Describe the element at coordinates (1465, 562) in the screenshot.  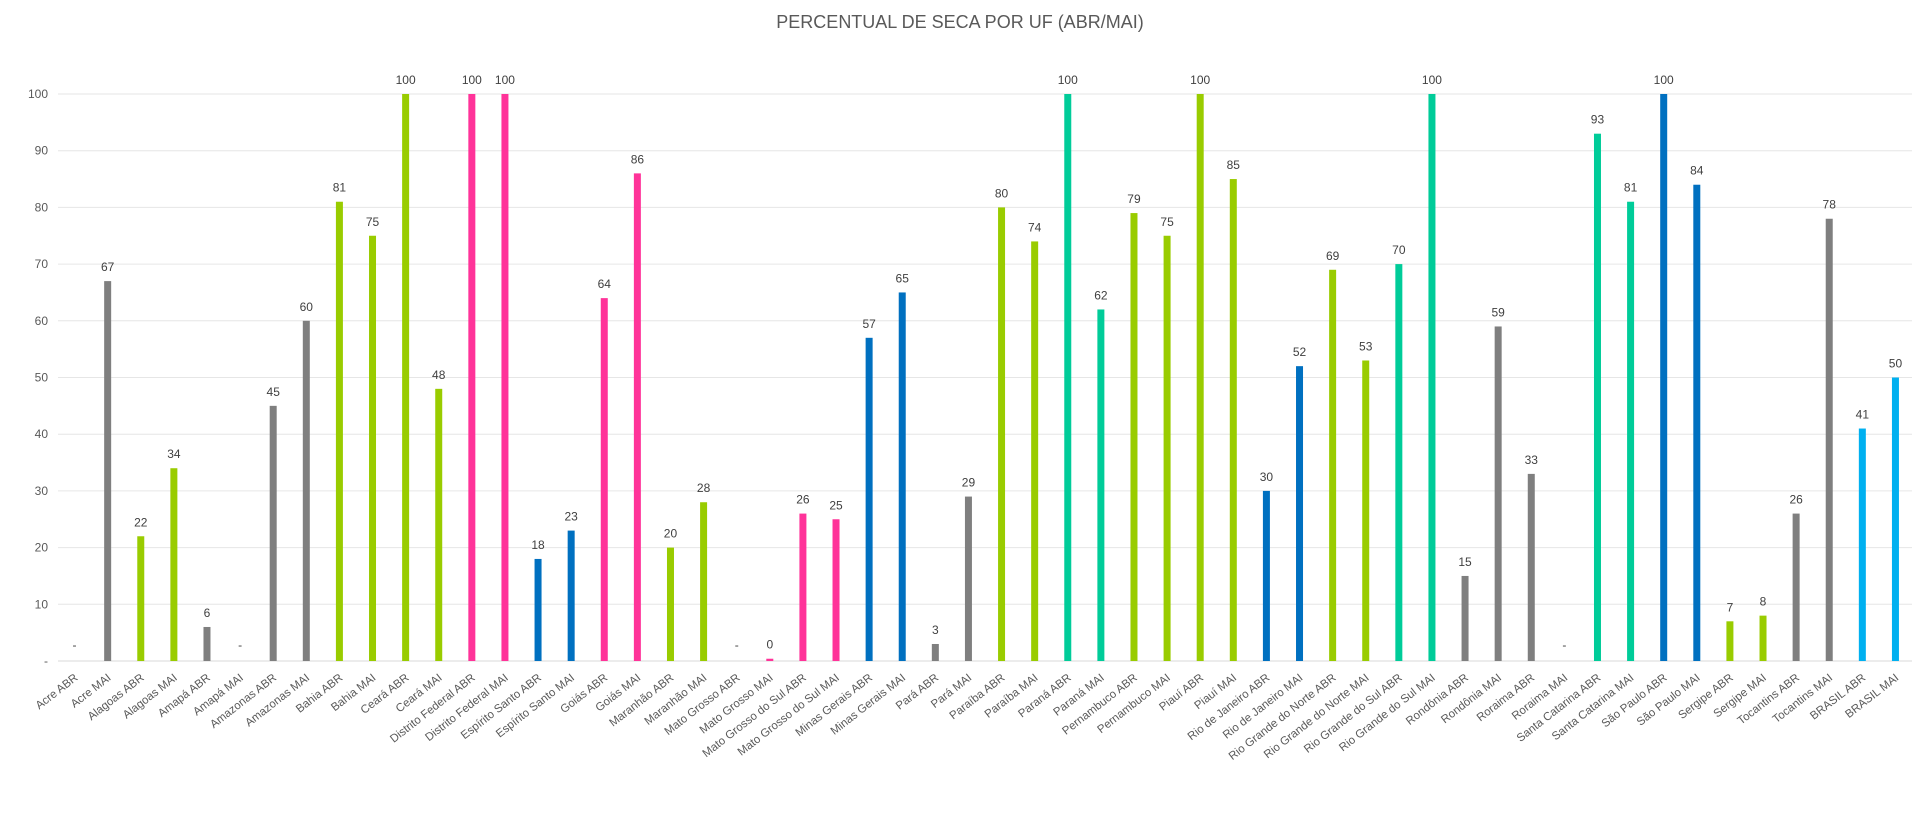
I see `data-label: 15` at that location.